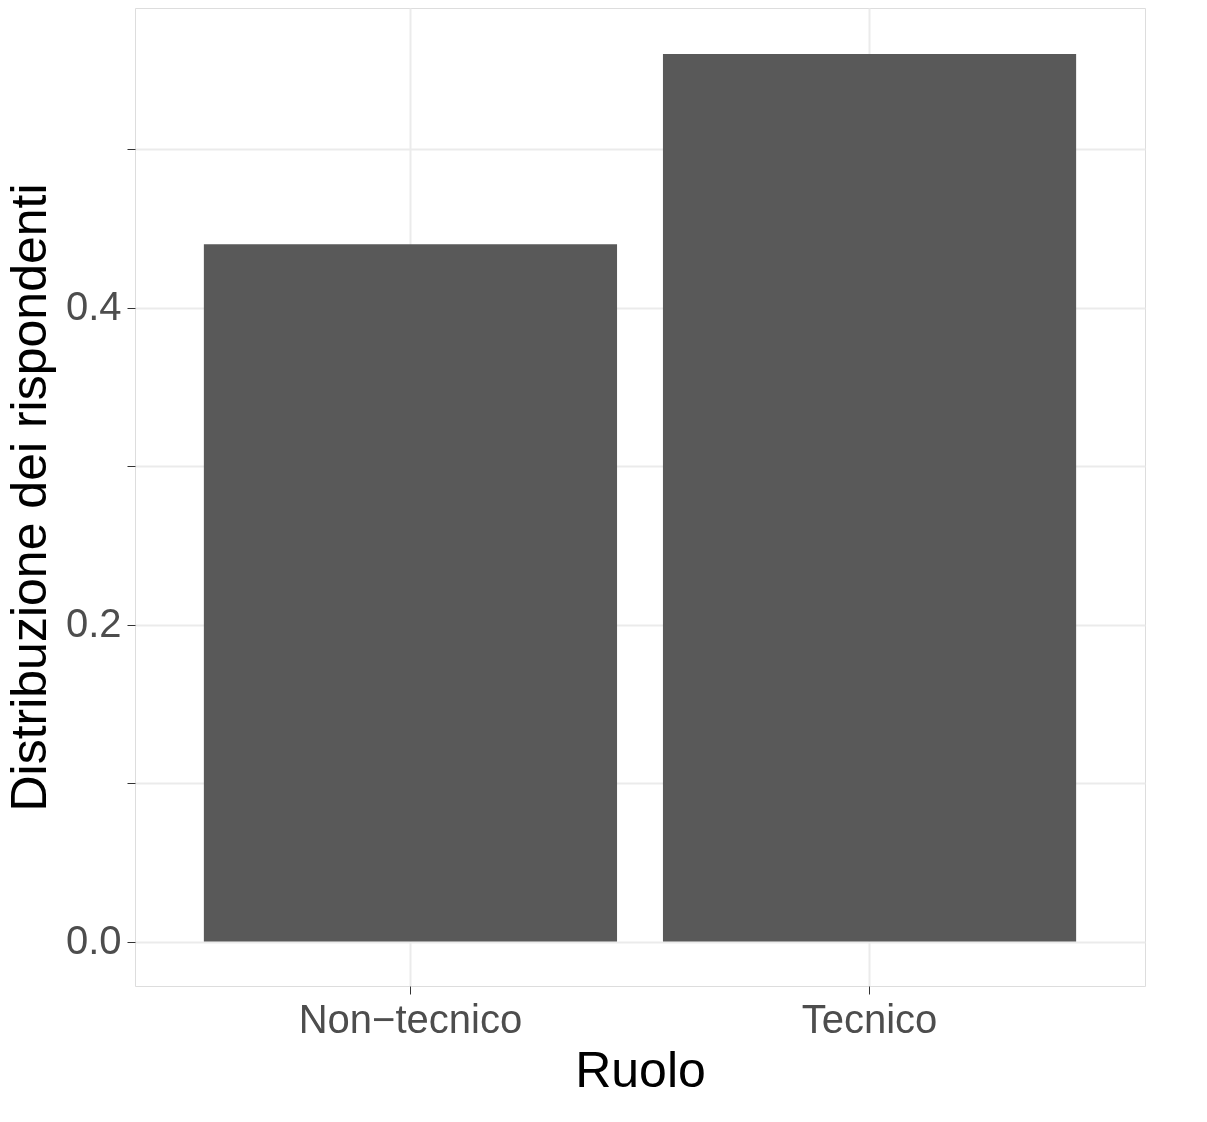 The image size is (1207, 1122). I want to click on x-axis-title: Ruolo, so click(640, 1069).